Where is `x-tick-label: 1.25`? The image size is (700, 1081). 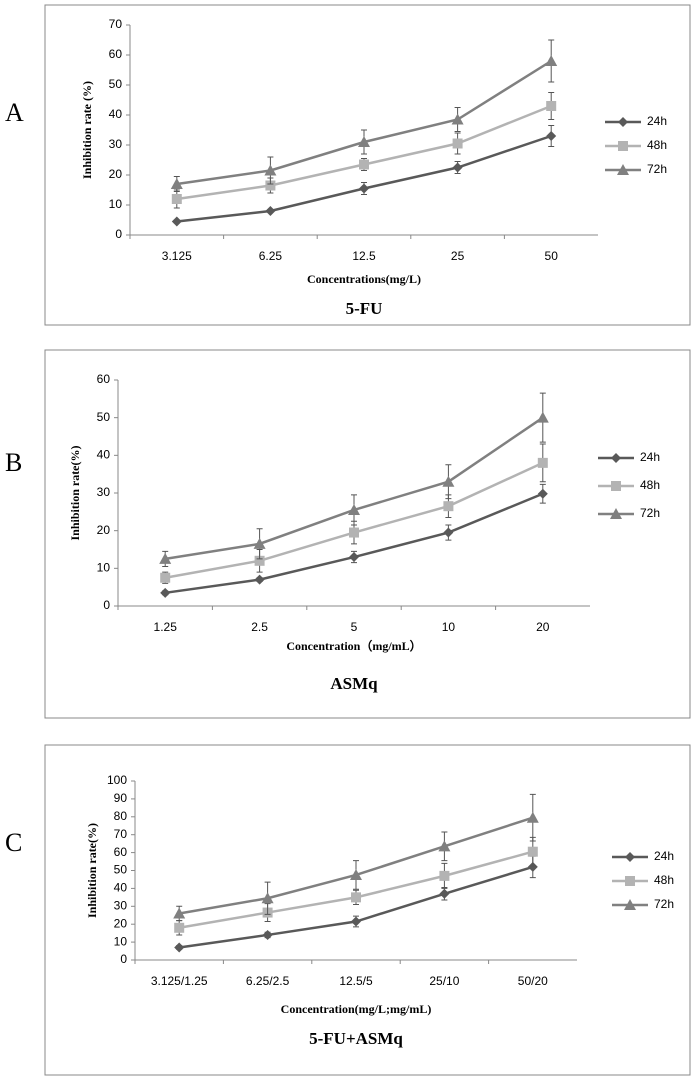
x-tick-label: 1.25 is located at coordinates (166, 627).